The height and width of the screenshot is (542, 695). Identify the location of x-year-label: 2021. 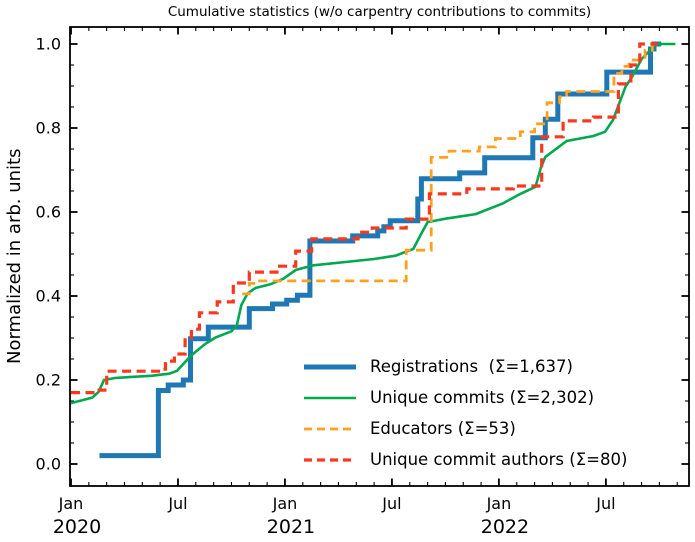
(291, 527).